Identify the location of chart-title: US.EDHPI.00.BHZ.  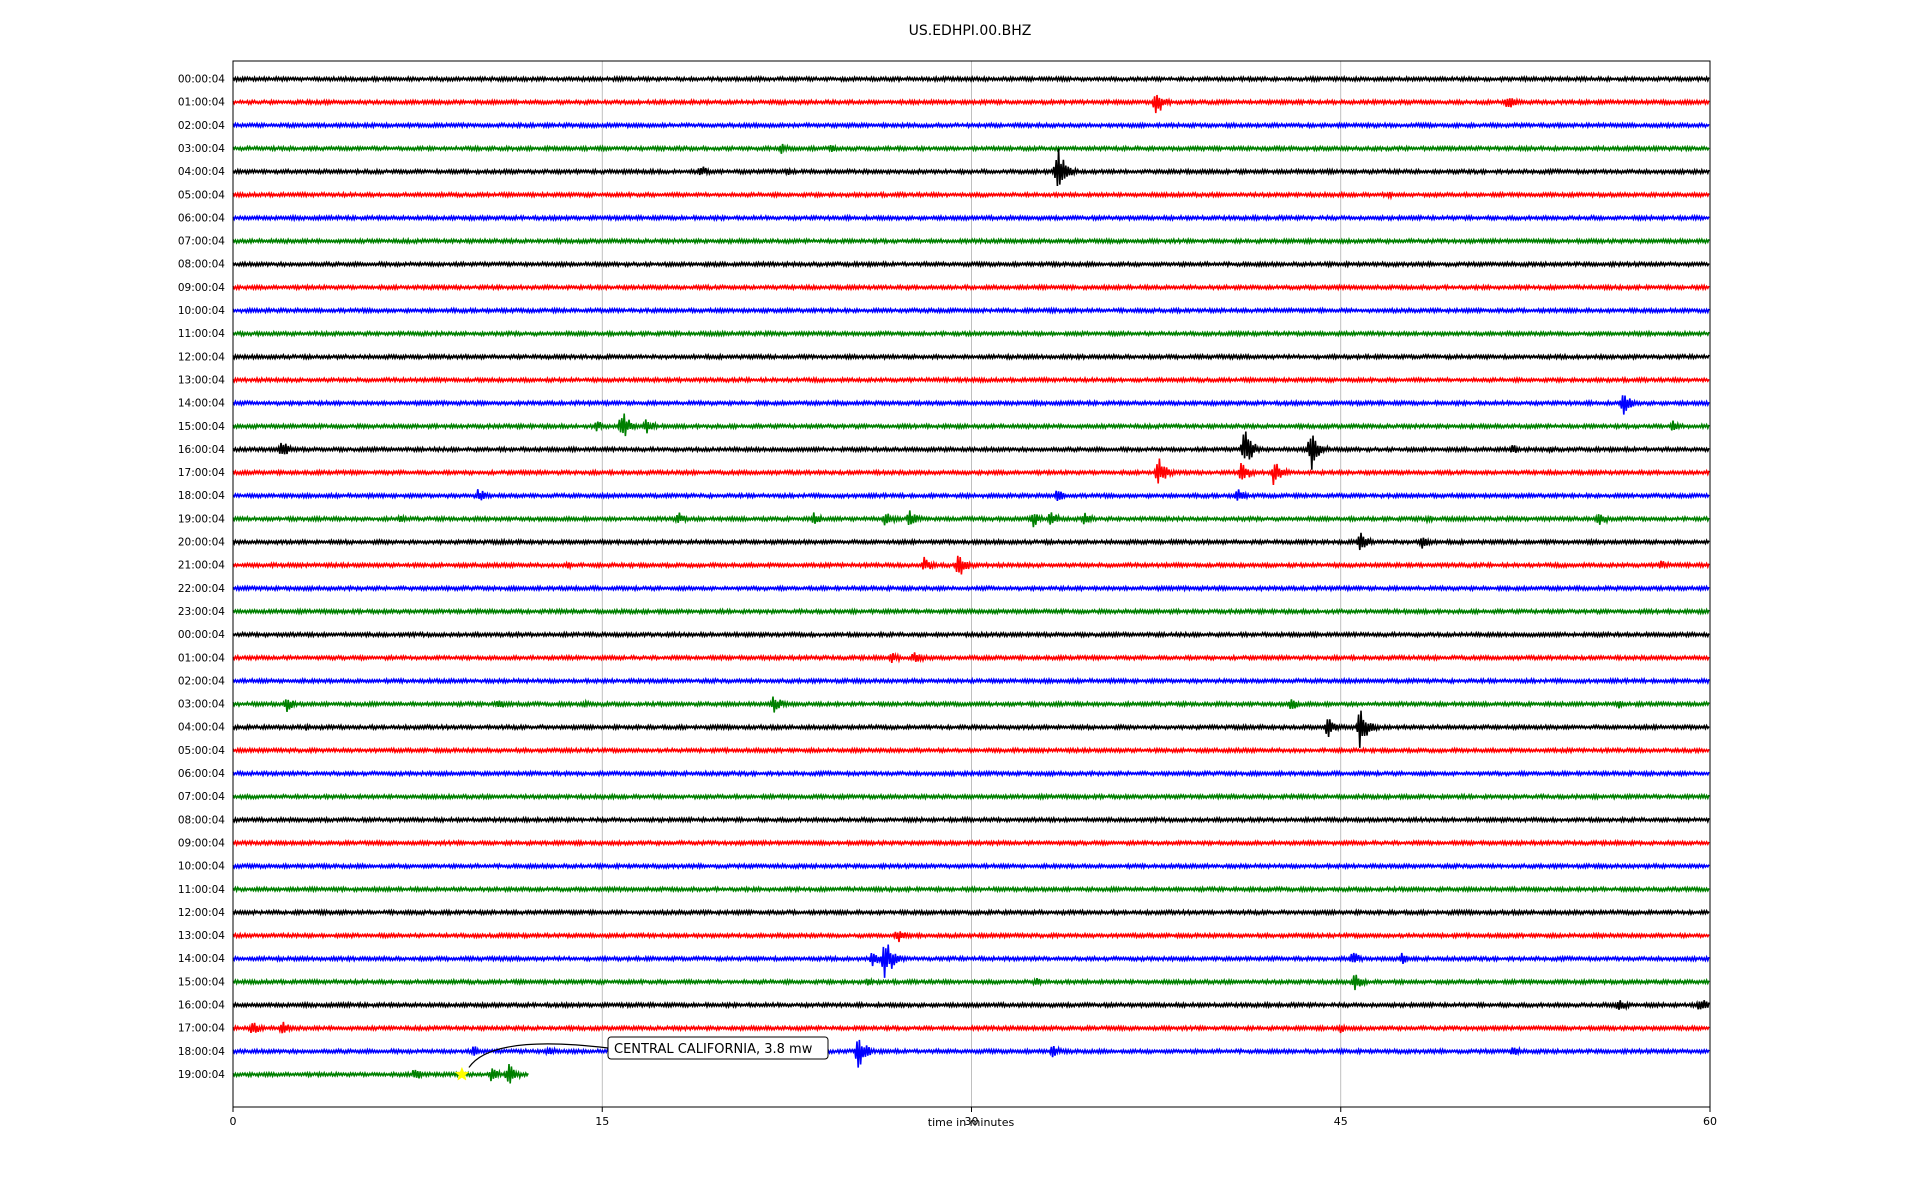
(970, 31).